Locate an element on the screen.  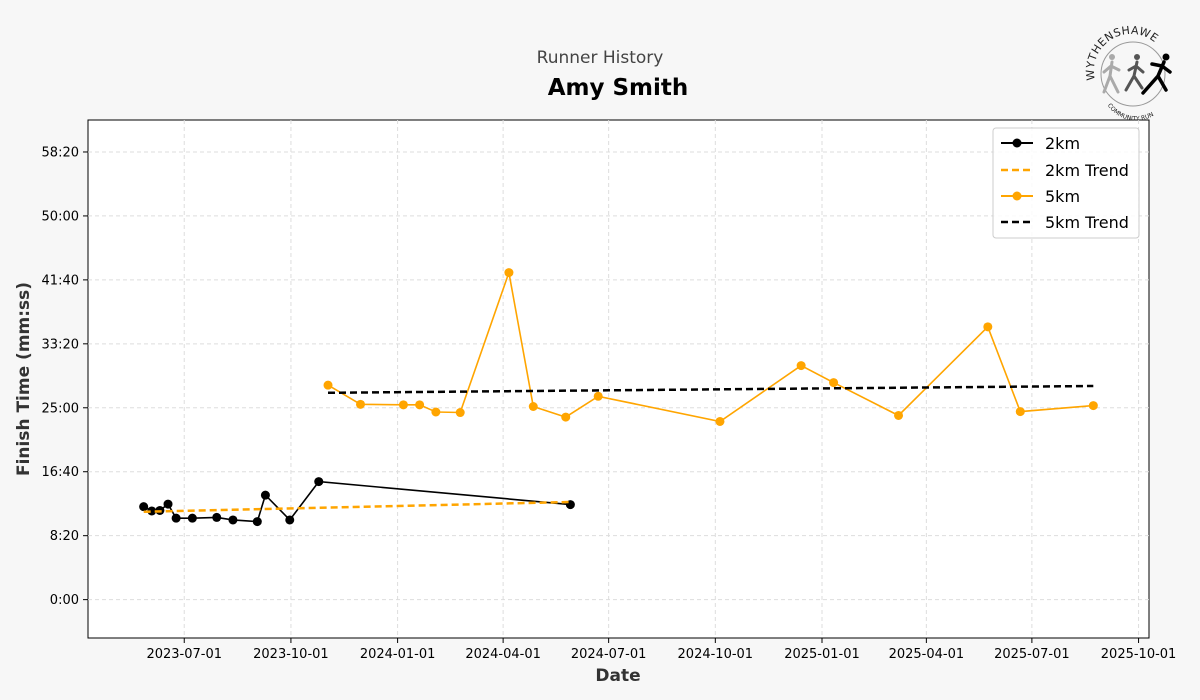
legend: 2km 2km Trend 5km 5km Trend is located at coordinates (1066, 183).